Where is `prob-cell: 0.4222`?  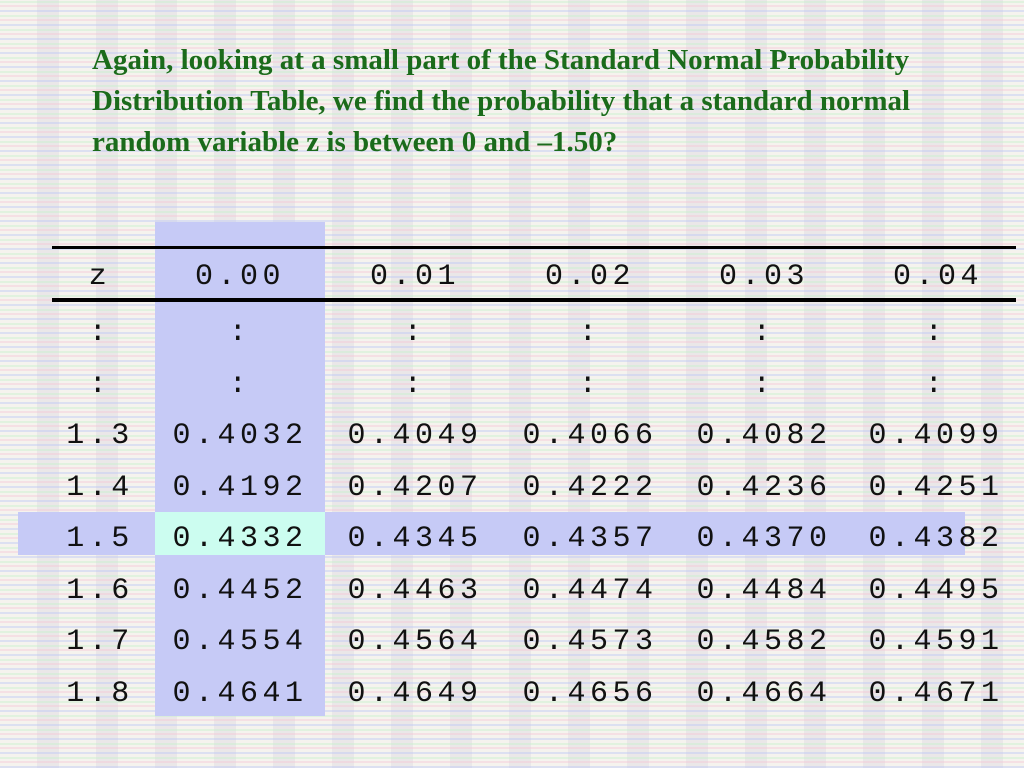 prob-cell: 0.4222 is located at coordinates (590, 487).